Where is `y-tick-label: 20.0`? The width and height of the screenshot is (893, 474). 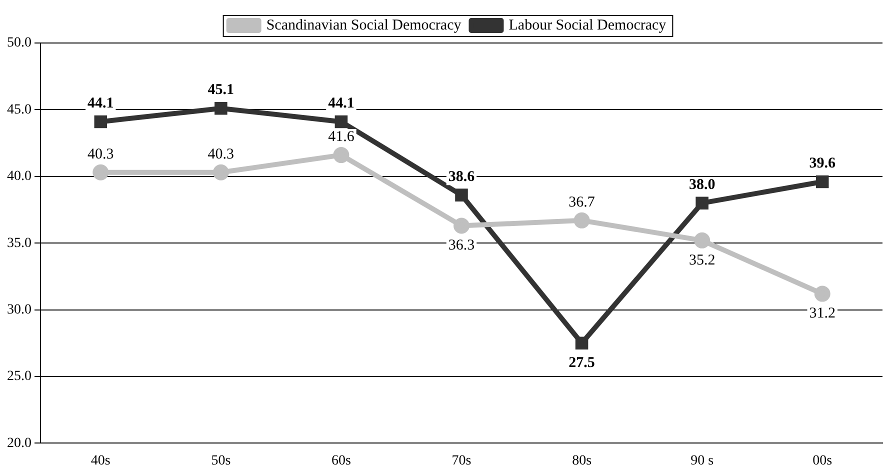 y-tick-label: 20.0 is located at coordinates (19, 443).